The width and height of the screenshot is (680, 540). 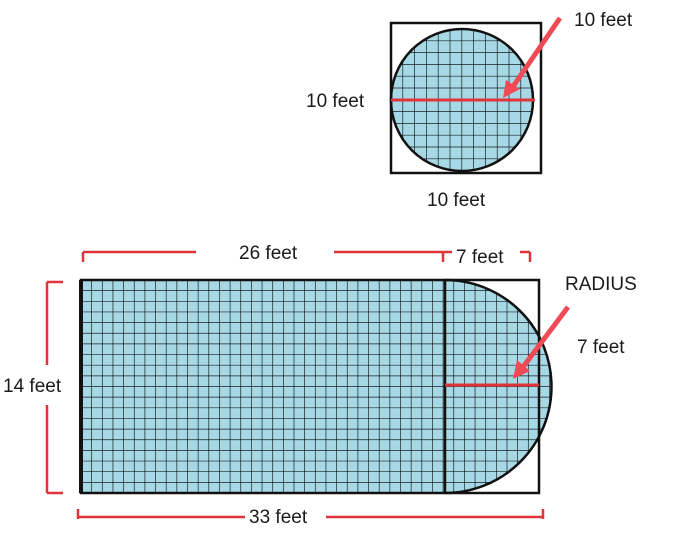 I want to click on label-14-feet: 14 feet, so click(x=32, y=386).